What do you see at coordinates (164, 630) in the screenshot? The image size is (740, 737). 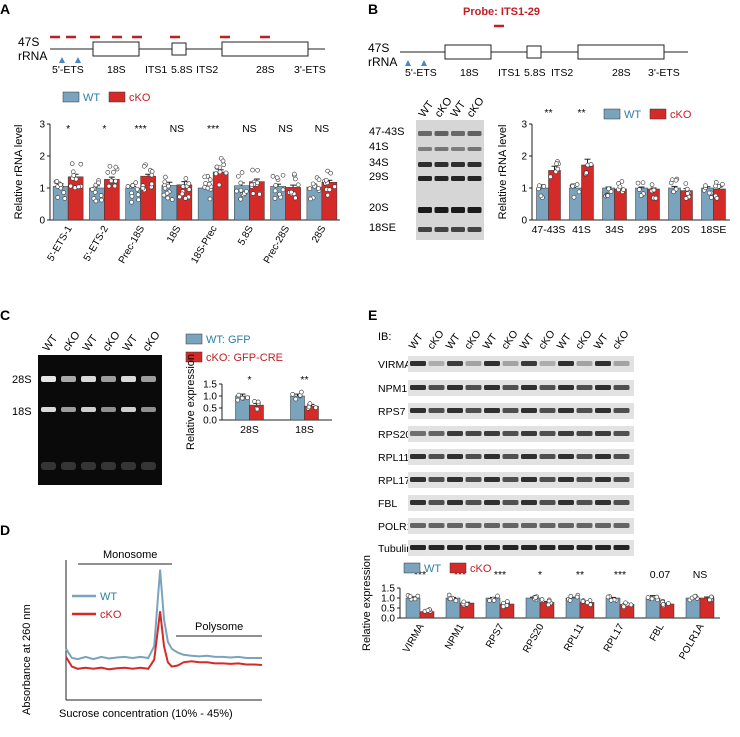 I see `panel-d-chart` at bounding box center [164, 630].